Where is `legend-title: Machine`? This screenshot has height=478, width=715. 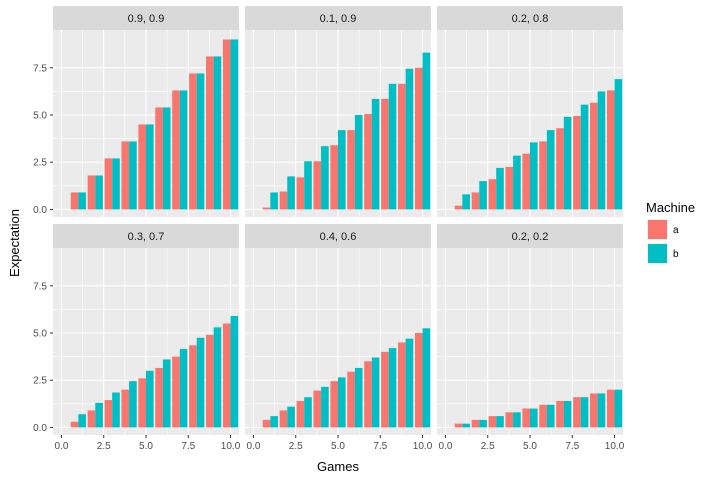
legend-title: Machine is located at coordinates (670, 207).